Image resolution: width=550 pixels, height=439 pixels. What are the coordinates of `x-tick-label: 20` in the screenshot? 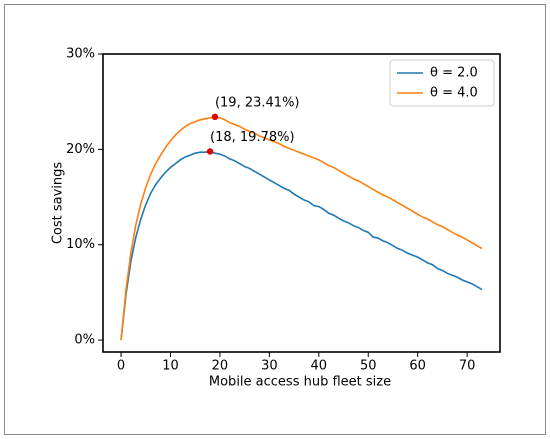 It's located at (220, 366).